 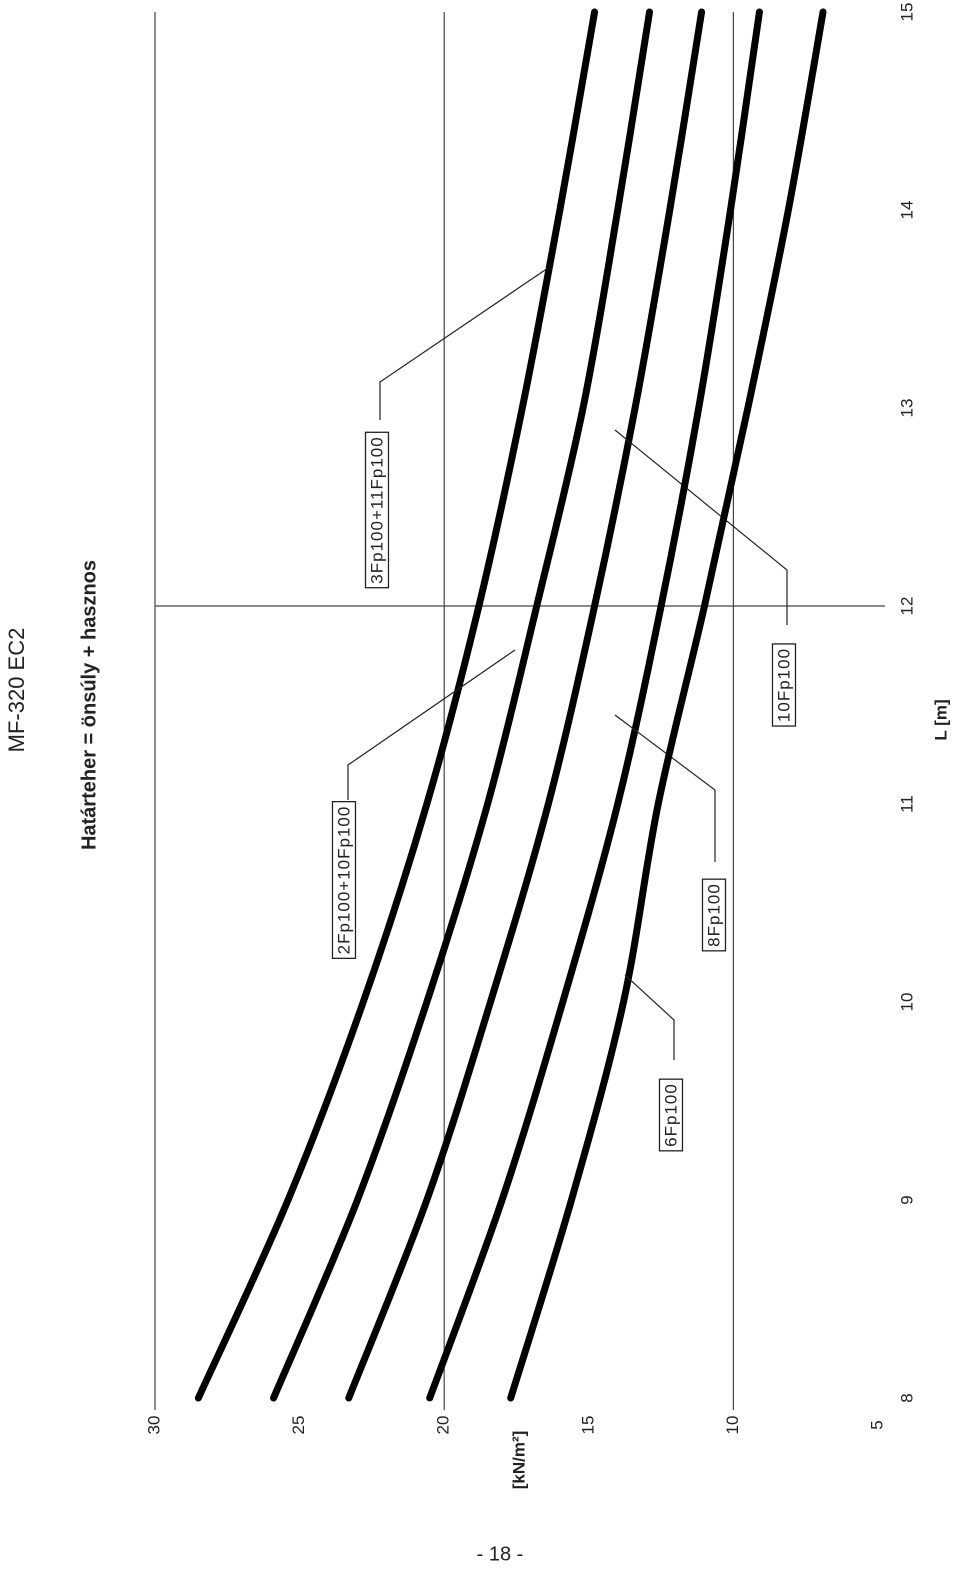 I want to click on x-tick-label: 14, so click(x=906, y=210).